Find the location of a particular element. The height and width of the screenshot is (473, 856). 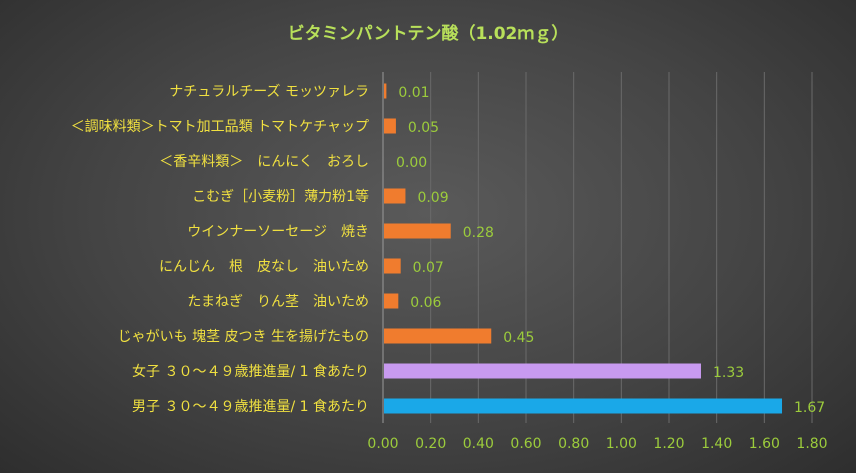

category-label: 男子 ３０～４９歳推進量/ 1 食あたり is located at coordinates (250, 406).